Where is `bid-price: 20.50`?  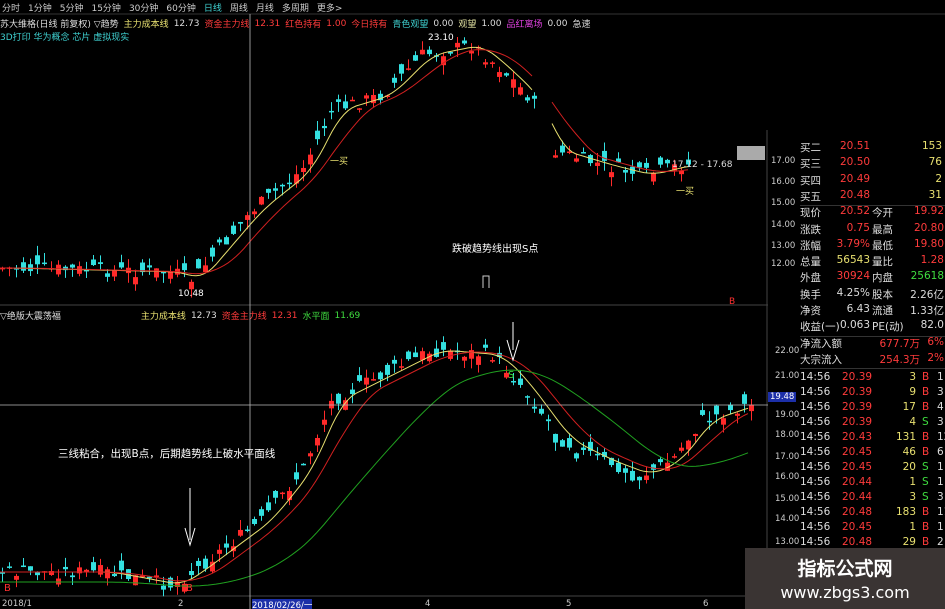 bid-price: 20.50 is located at coordinates (855, 162).